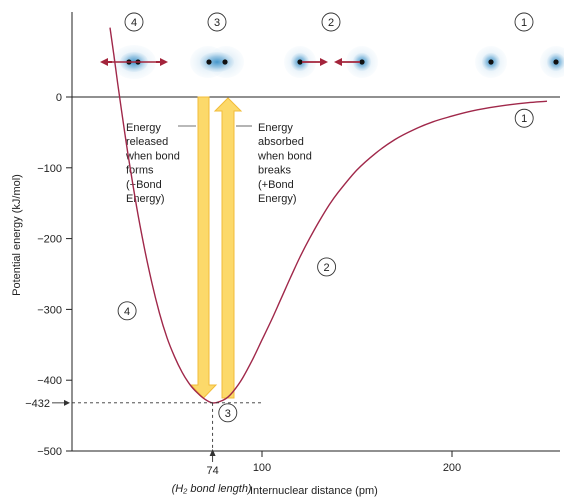 The width and height of the screenshot is (564, 501). Describe the element at coordinates (49, 240) in the screenshot. I see `y-tick-label: −200` at that location.